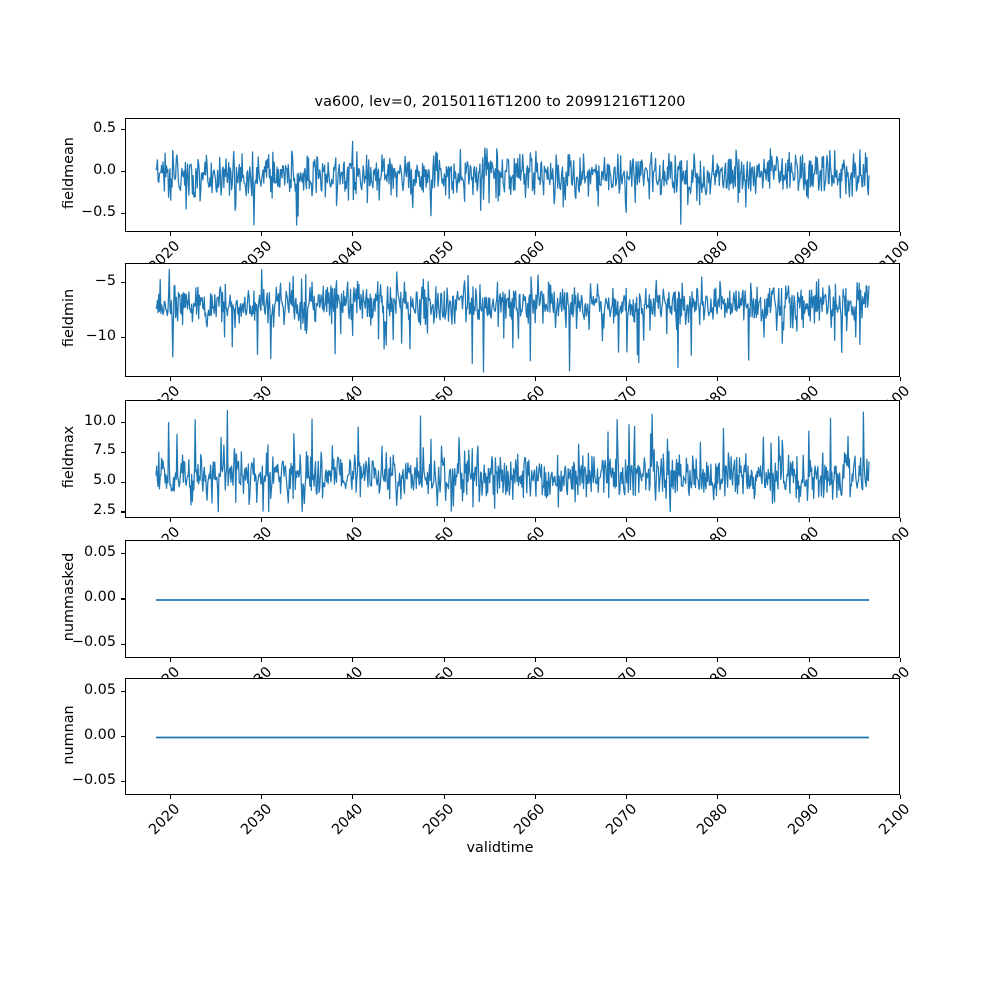 Image resolution: width=1000 pixels, height=1000 pixels. I want to click on subplot-nummasked, so click(512, 599).